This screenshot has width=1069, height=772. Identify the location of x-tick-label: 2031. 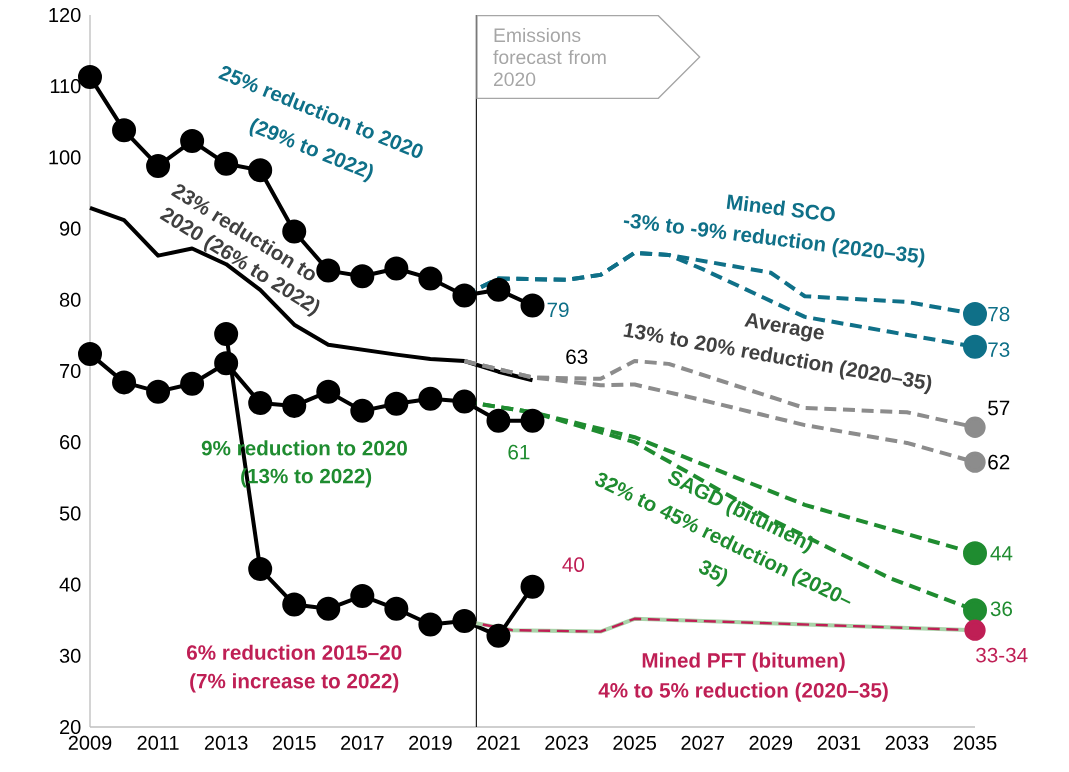
(839, 742).